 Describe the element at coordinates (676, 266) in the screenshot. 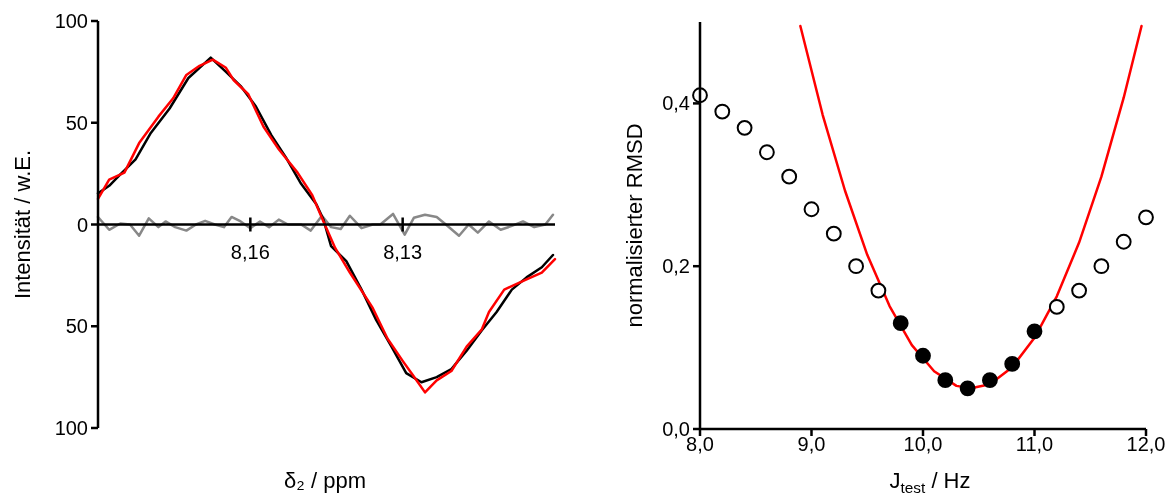

I see `y-tick-label: 0,2` at that location.